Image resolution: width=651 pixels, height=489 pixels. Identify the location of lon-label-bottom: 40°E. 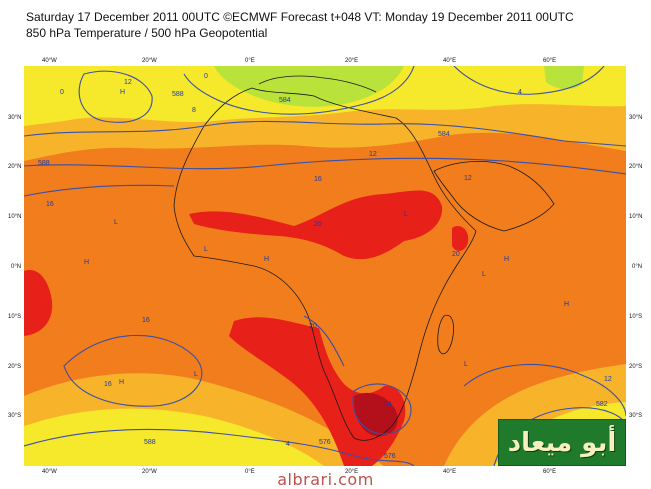
(450, 472).